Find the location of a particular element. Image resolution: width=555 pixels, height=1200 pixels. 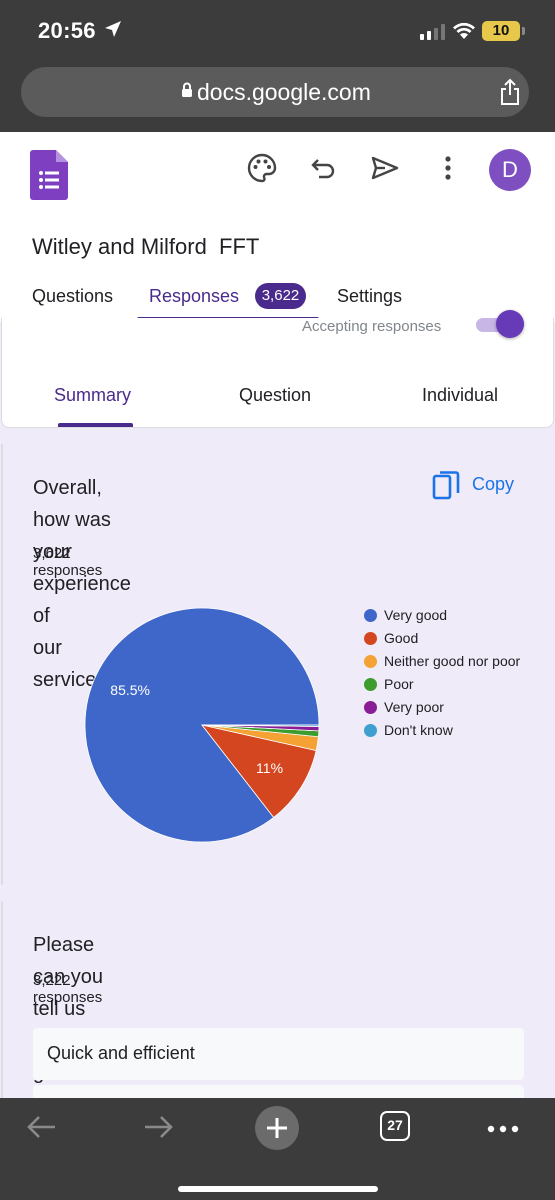

tab-settings: Settings is located at coordinates (370, 296).